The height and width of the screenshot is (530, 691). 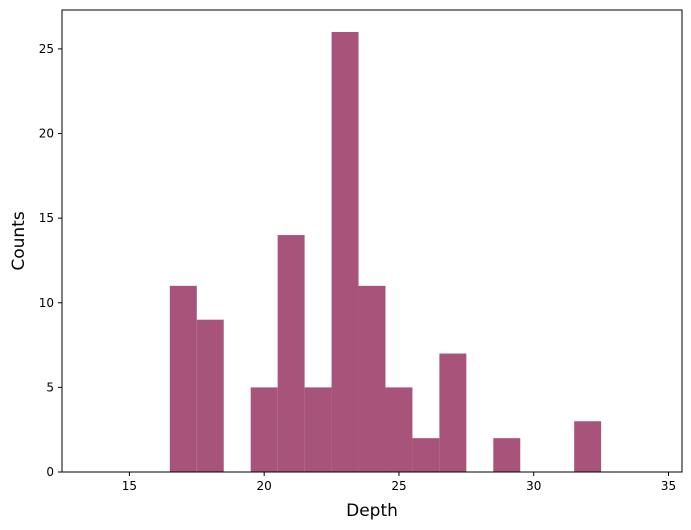 I want to click on y-tick-label: 15, so click(x=46, y=218).